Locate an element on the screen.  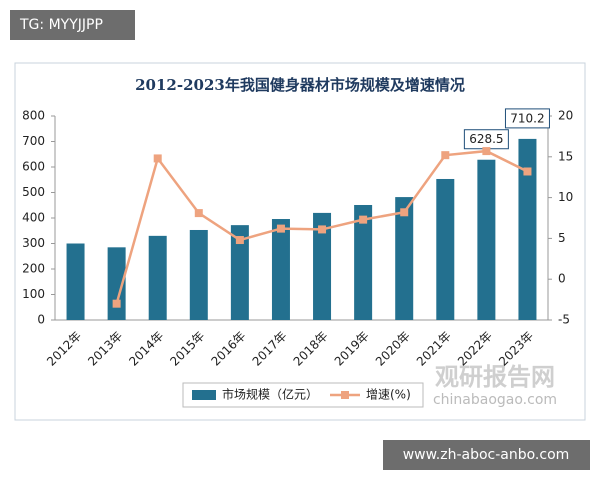
y2-tick-label: 0 is located at coordinates (562, 279).